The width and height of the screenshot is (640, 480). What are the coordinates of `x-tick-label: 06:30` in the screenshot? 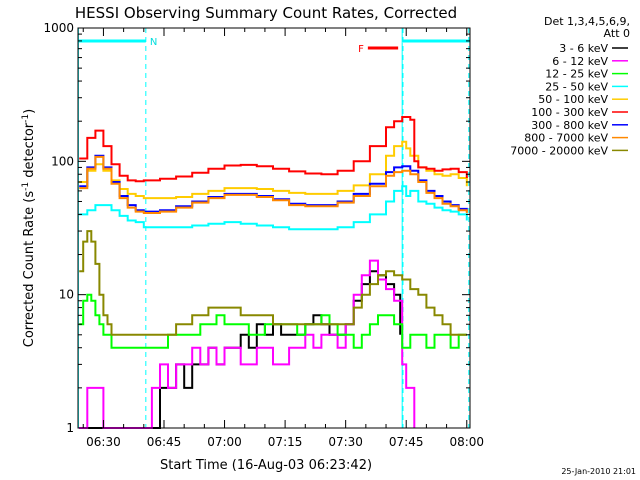 It's located at (103, 442).